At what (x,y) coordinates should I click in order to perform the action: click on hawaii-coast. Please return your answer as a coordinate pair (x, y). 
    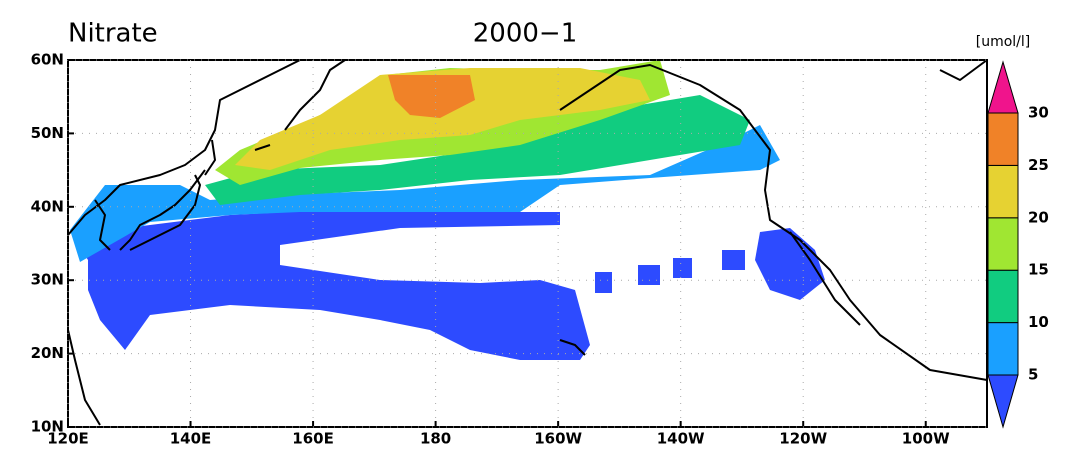
    Looking at the image, I should click on (572, 347).